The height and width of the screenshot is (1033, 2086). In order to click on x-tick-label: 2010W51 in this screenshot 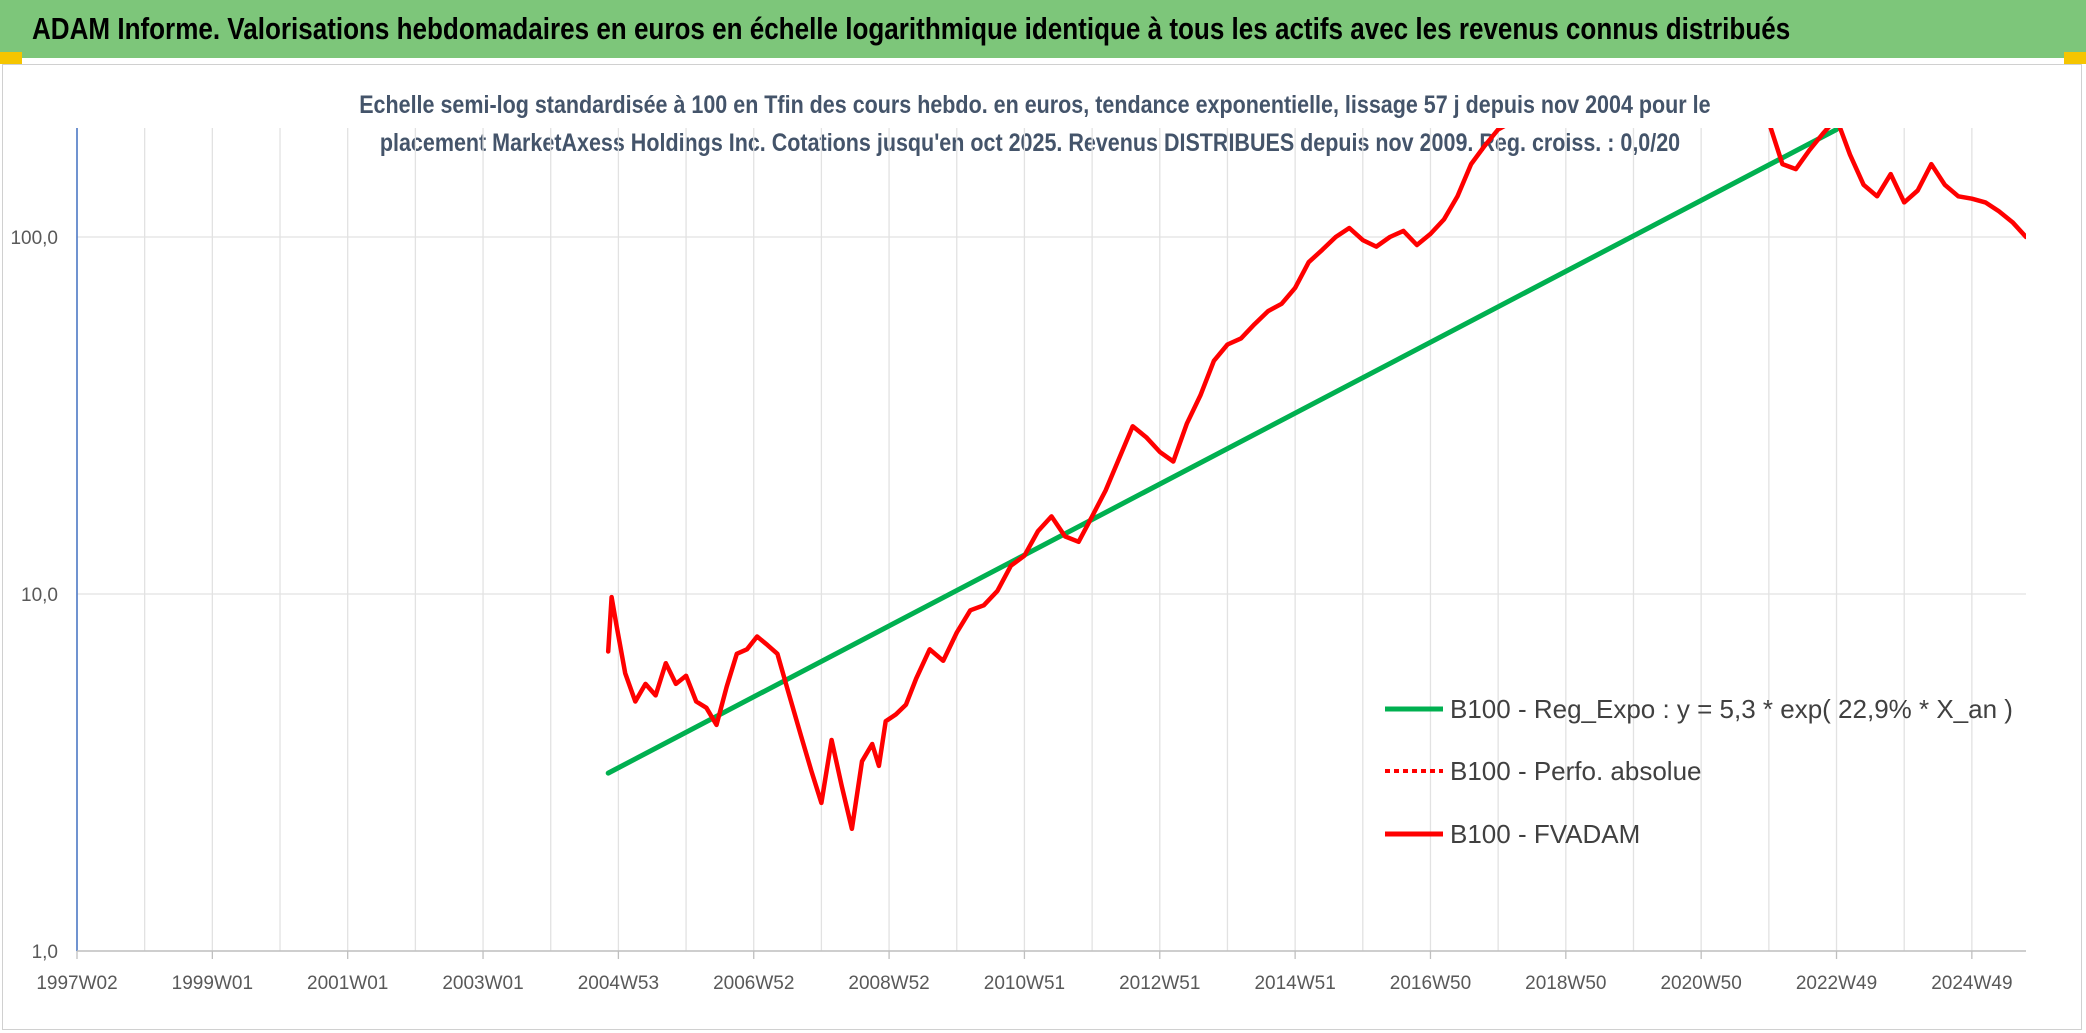, I will do `click(1024, 983)`.